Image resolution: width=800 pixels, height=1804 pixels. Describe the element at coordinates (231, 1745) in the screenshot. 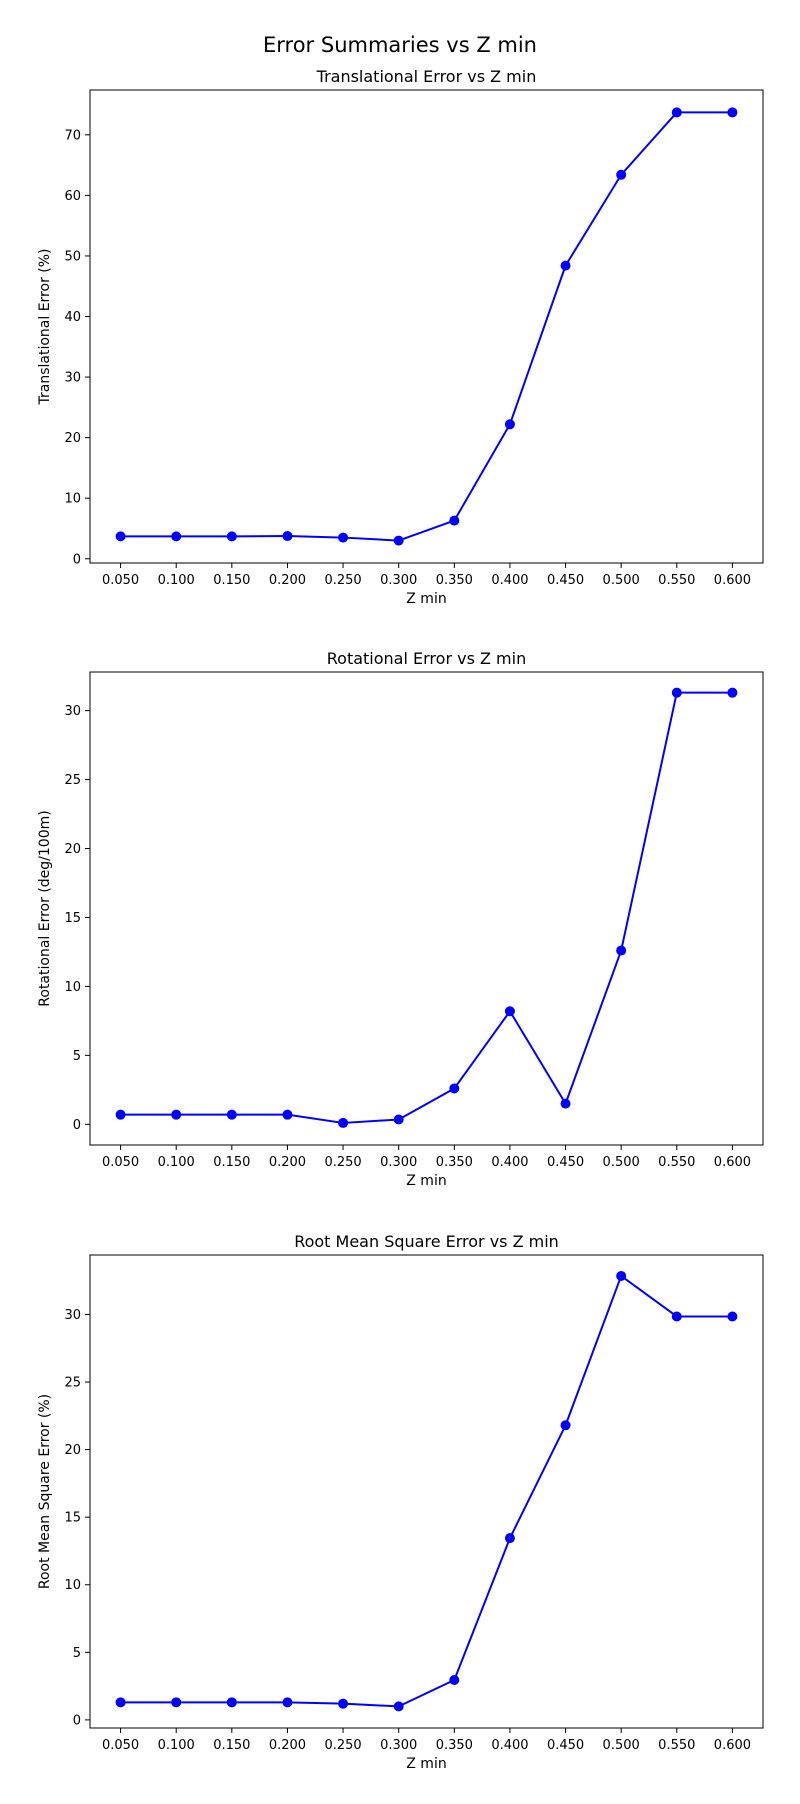

I see `rms-x-tick-label: 0.150` at that location.